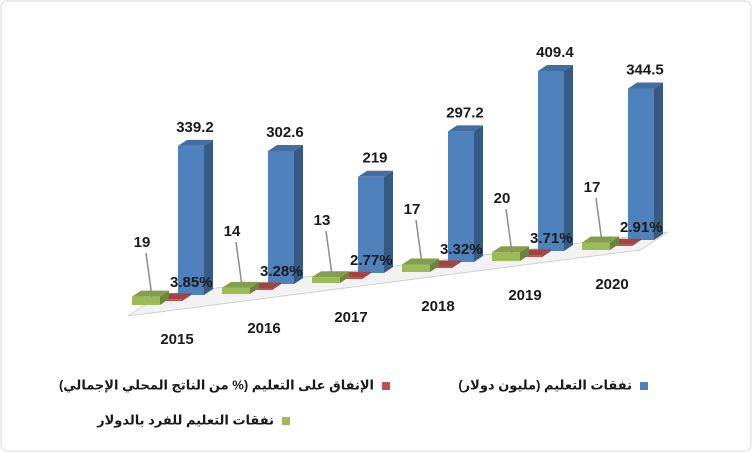 This screenshot has height=452, width=752. Describe the element at coordinates (611, 284) in the screenshot. I see `x-tick-label: 2020` at that location.